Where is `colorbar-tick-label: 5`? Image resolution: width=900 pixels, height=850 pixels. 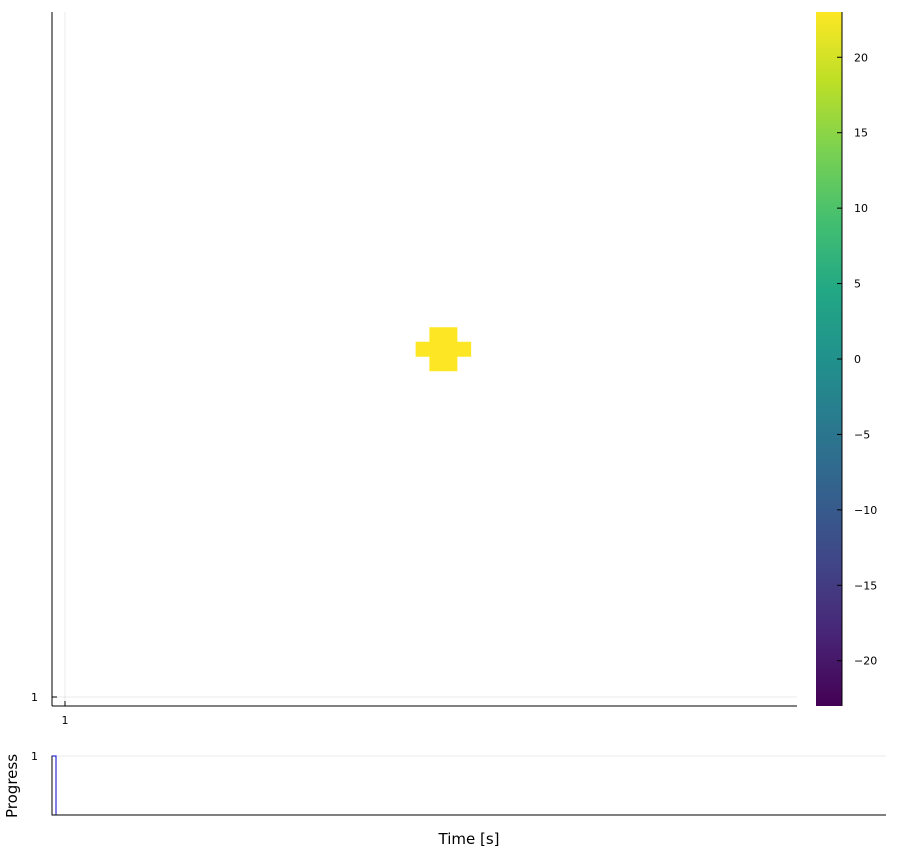
colorbar-tick-label: 5 is located at coordinates (857, 284).